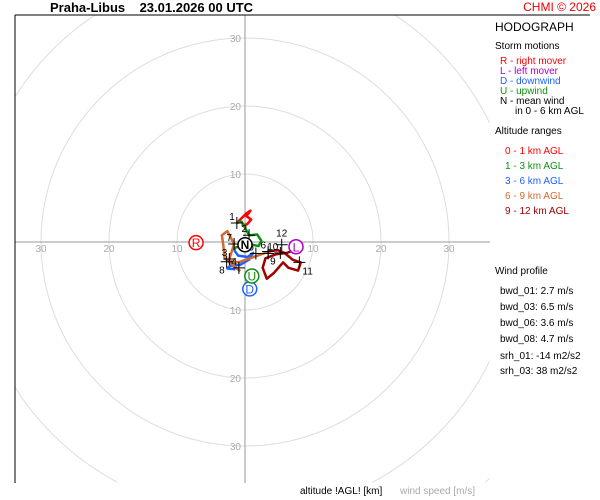  I want to click on storm-motion-item: L - left mover, so click(529, 71).